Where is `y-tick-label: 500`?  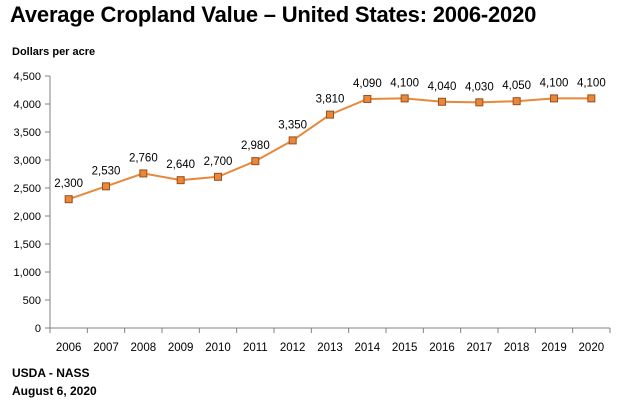
y-tick-label: 500 is located at coordinates (32, 301).